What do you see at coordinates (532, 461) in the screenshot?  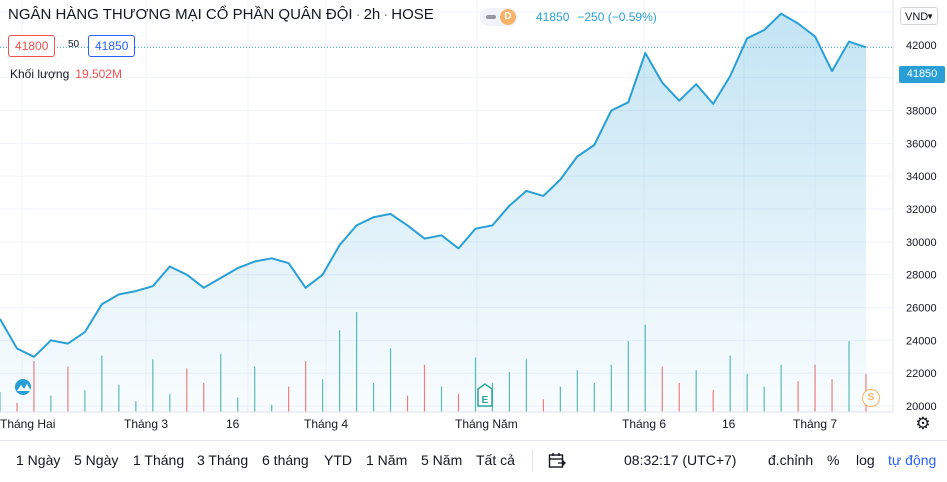 I see `toolbar-divider` at bounding box center [532, 461].